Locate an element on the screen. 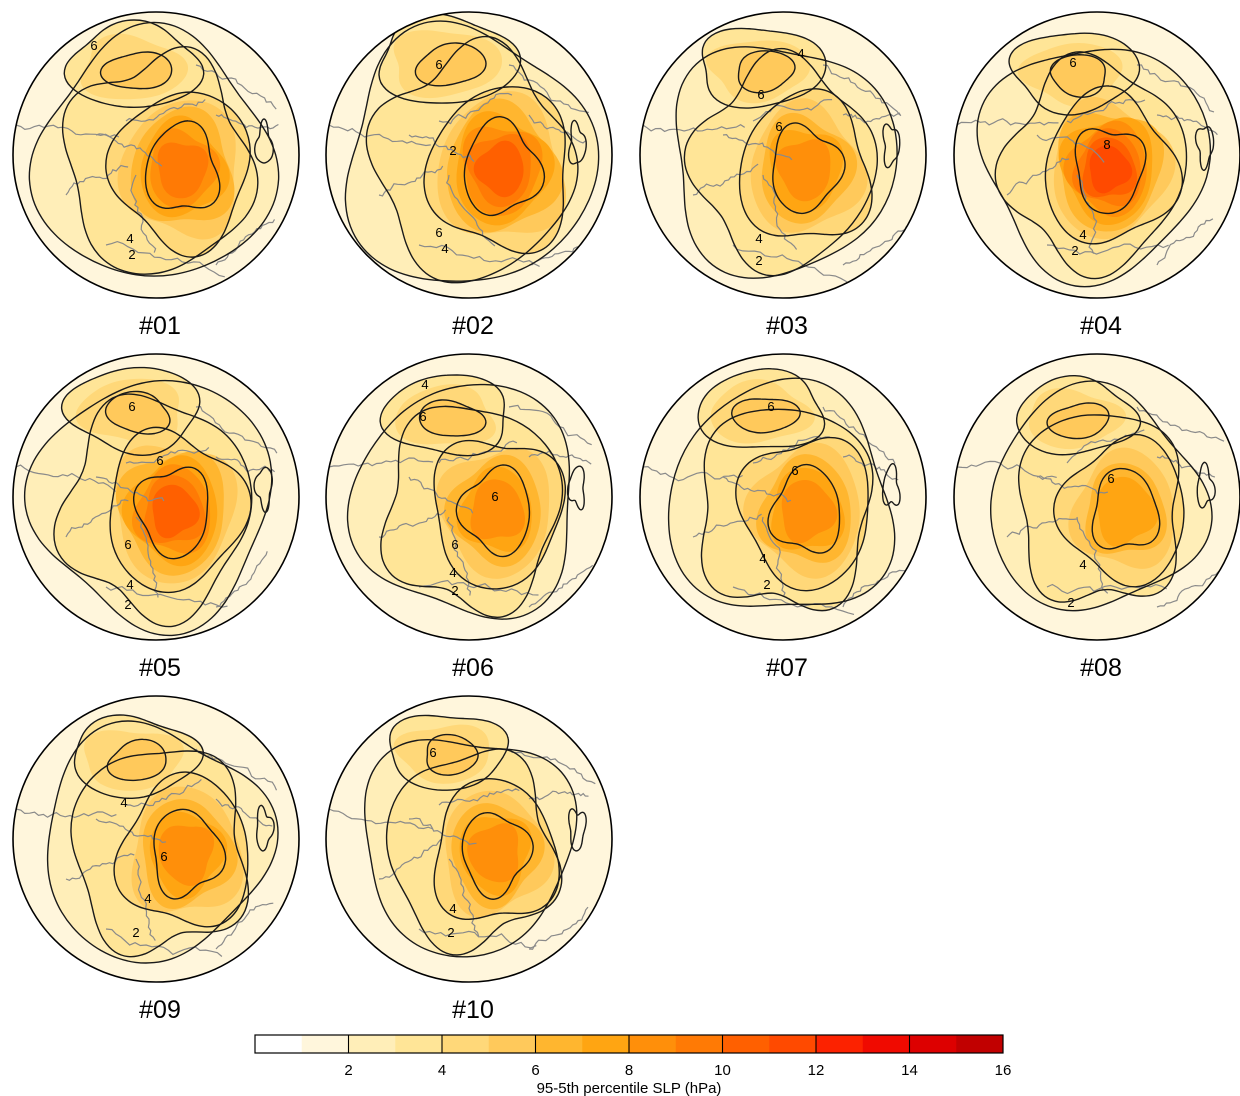  colorbar-title: 95-5th percentile SLP (hPa) is located at coordinates (629, 1088).